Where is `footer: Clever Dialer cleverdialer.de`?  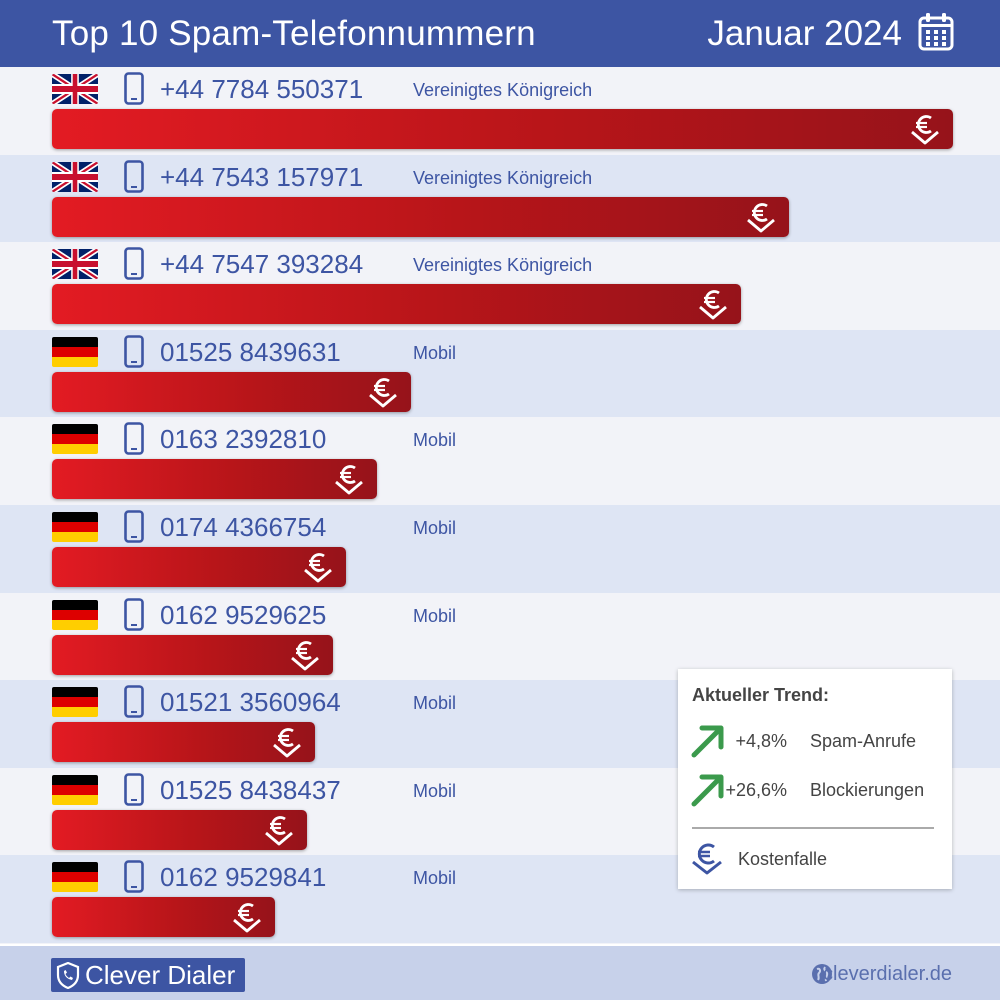 footer: Clever Dialer cleverdialer.de is located at coordinates (500, 972).